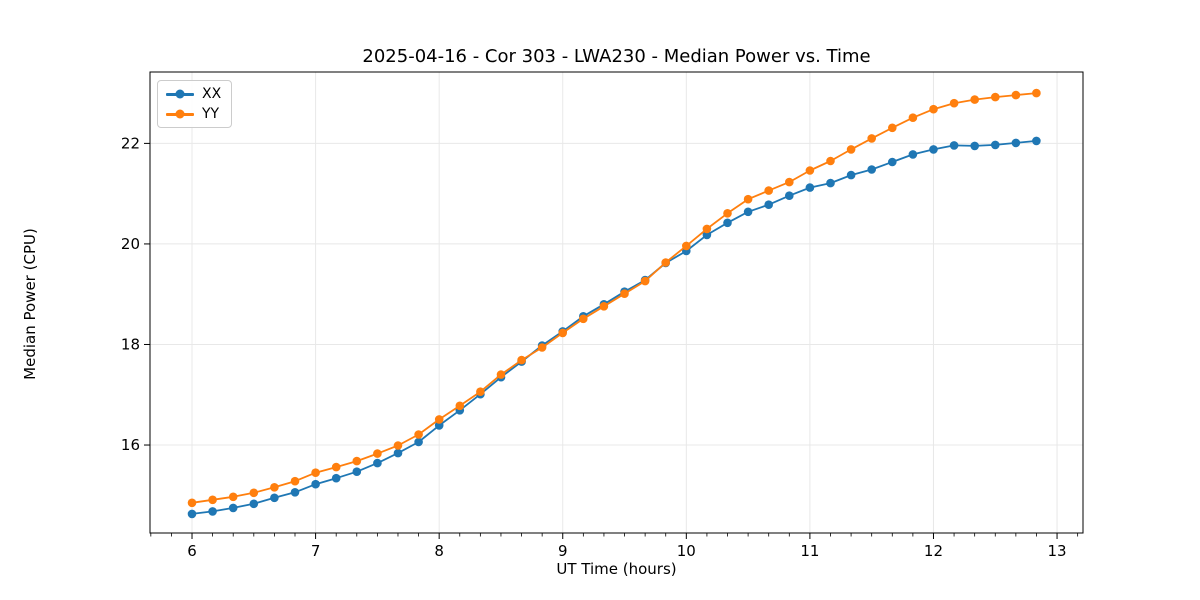  Describe the element at coordinates (1057, 551) in the screenshot. I see `x-tick-label: 13` at that location.